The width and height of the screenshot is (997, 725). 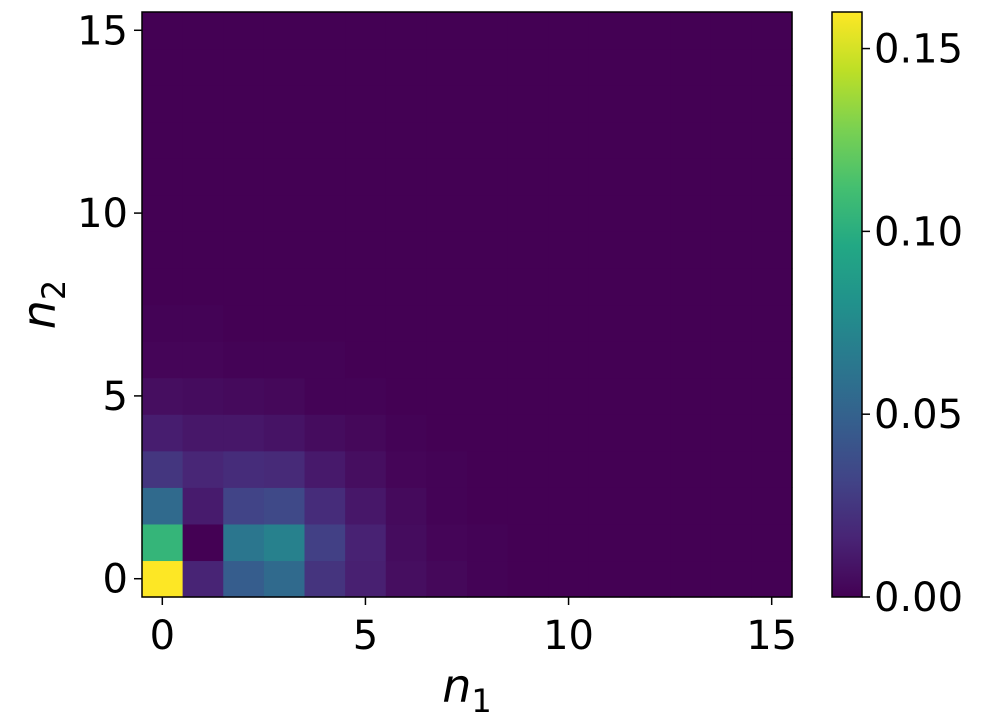 I want to click on colorbar, so click(x=847, y=304).